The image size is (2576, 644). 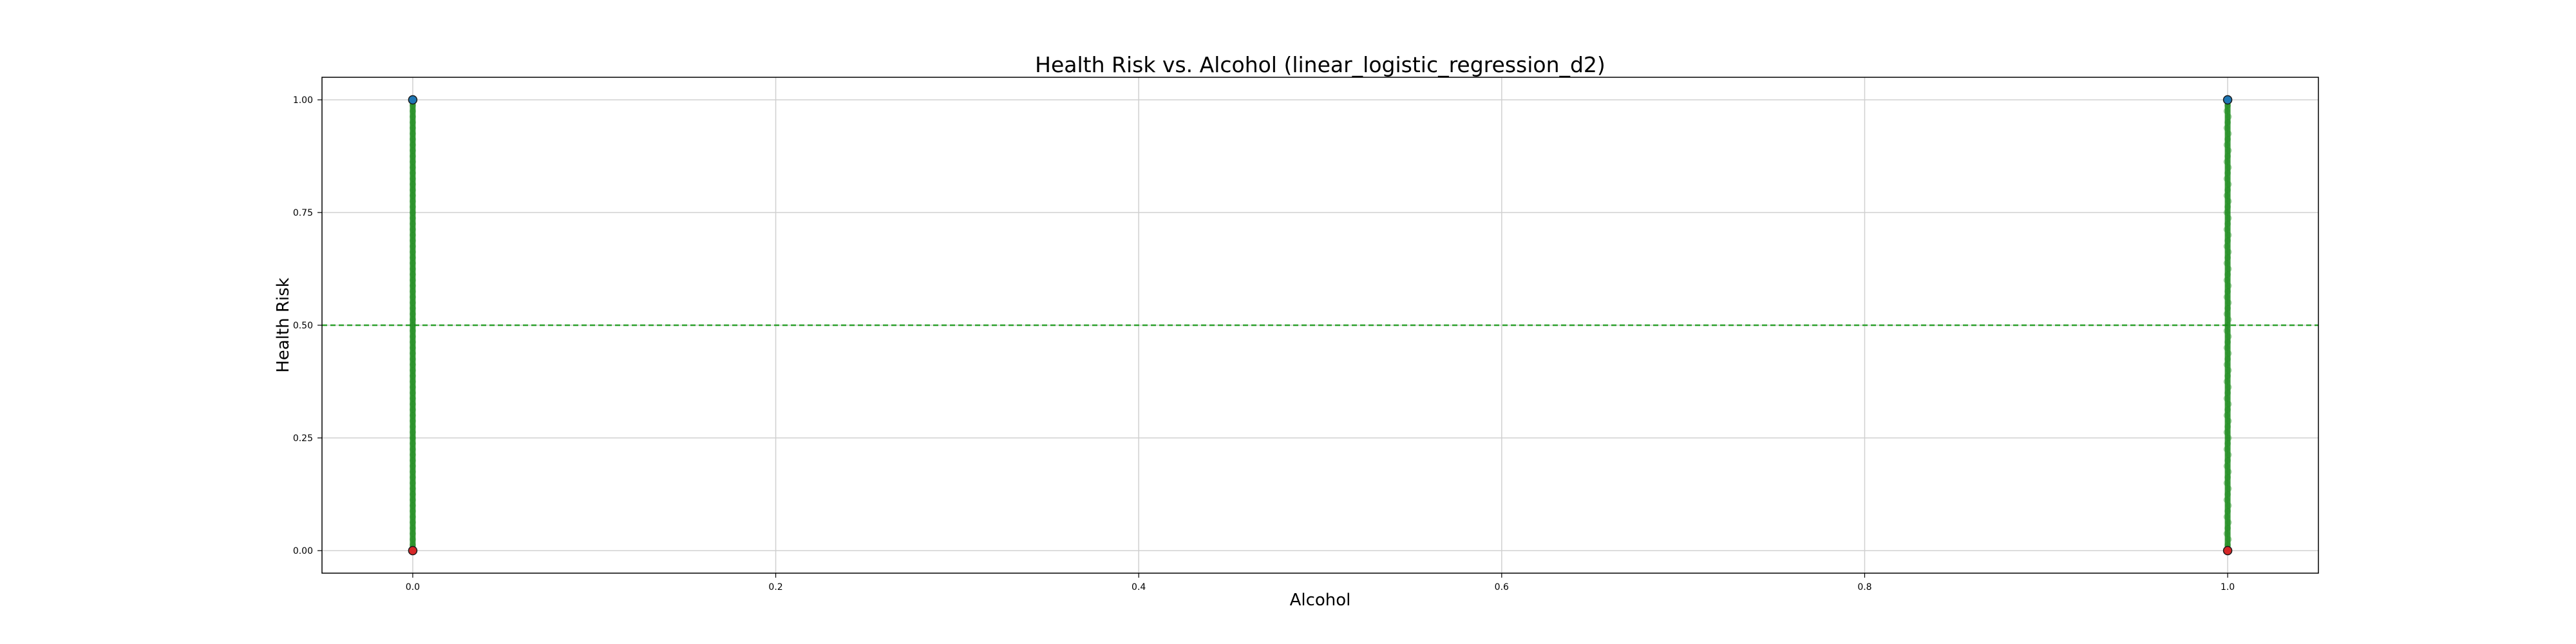 I want to click on y-tick-label: 1.00, so click(x=303, y=100).